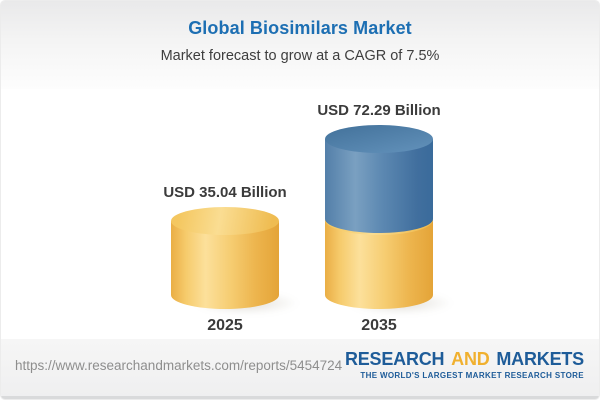 Image resolution: width=600 pixels, height=400 pixels. I want to click on chart-title: Global Biosimilars Market, so click(300, 28).